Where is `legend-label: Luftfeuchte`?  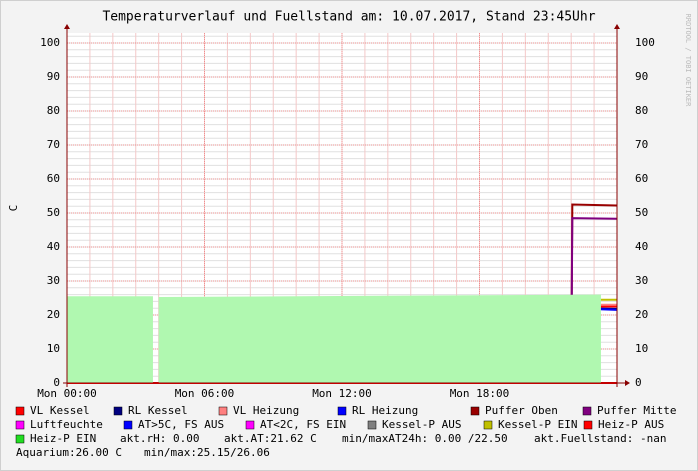
legend-label: Luftfeuchte is located at coordinates (66, 424).